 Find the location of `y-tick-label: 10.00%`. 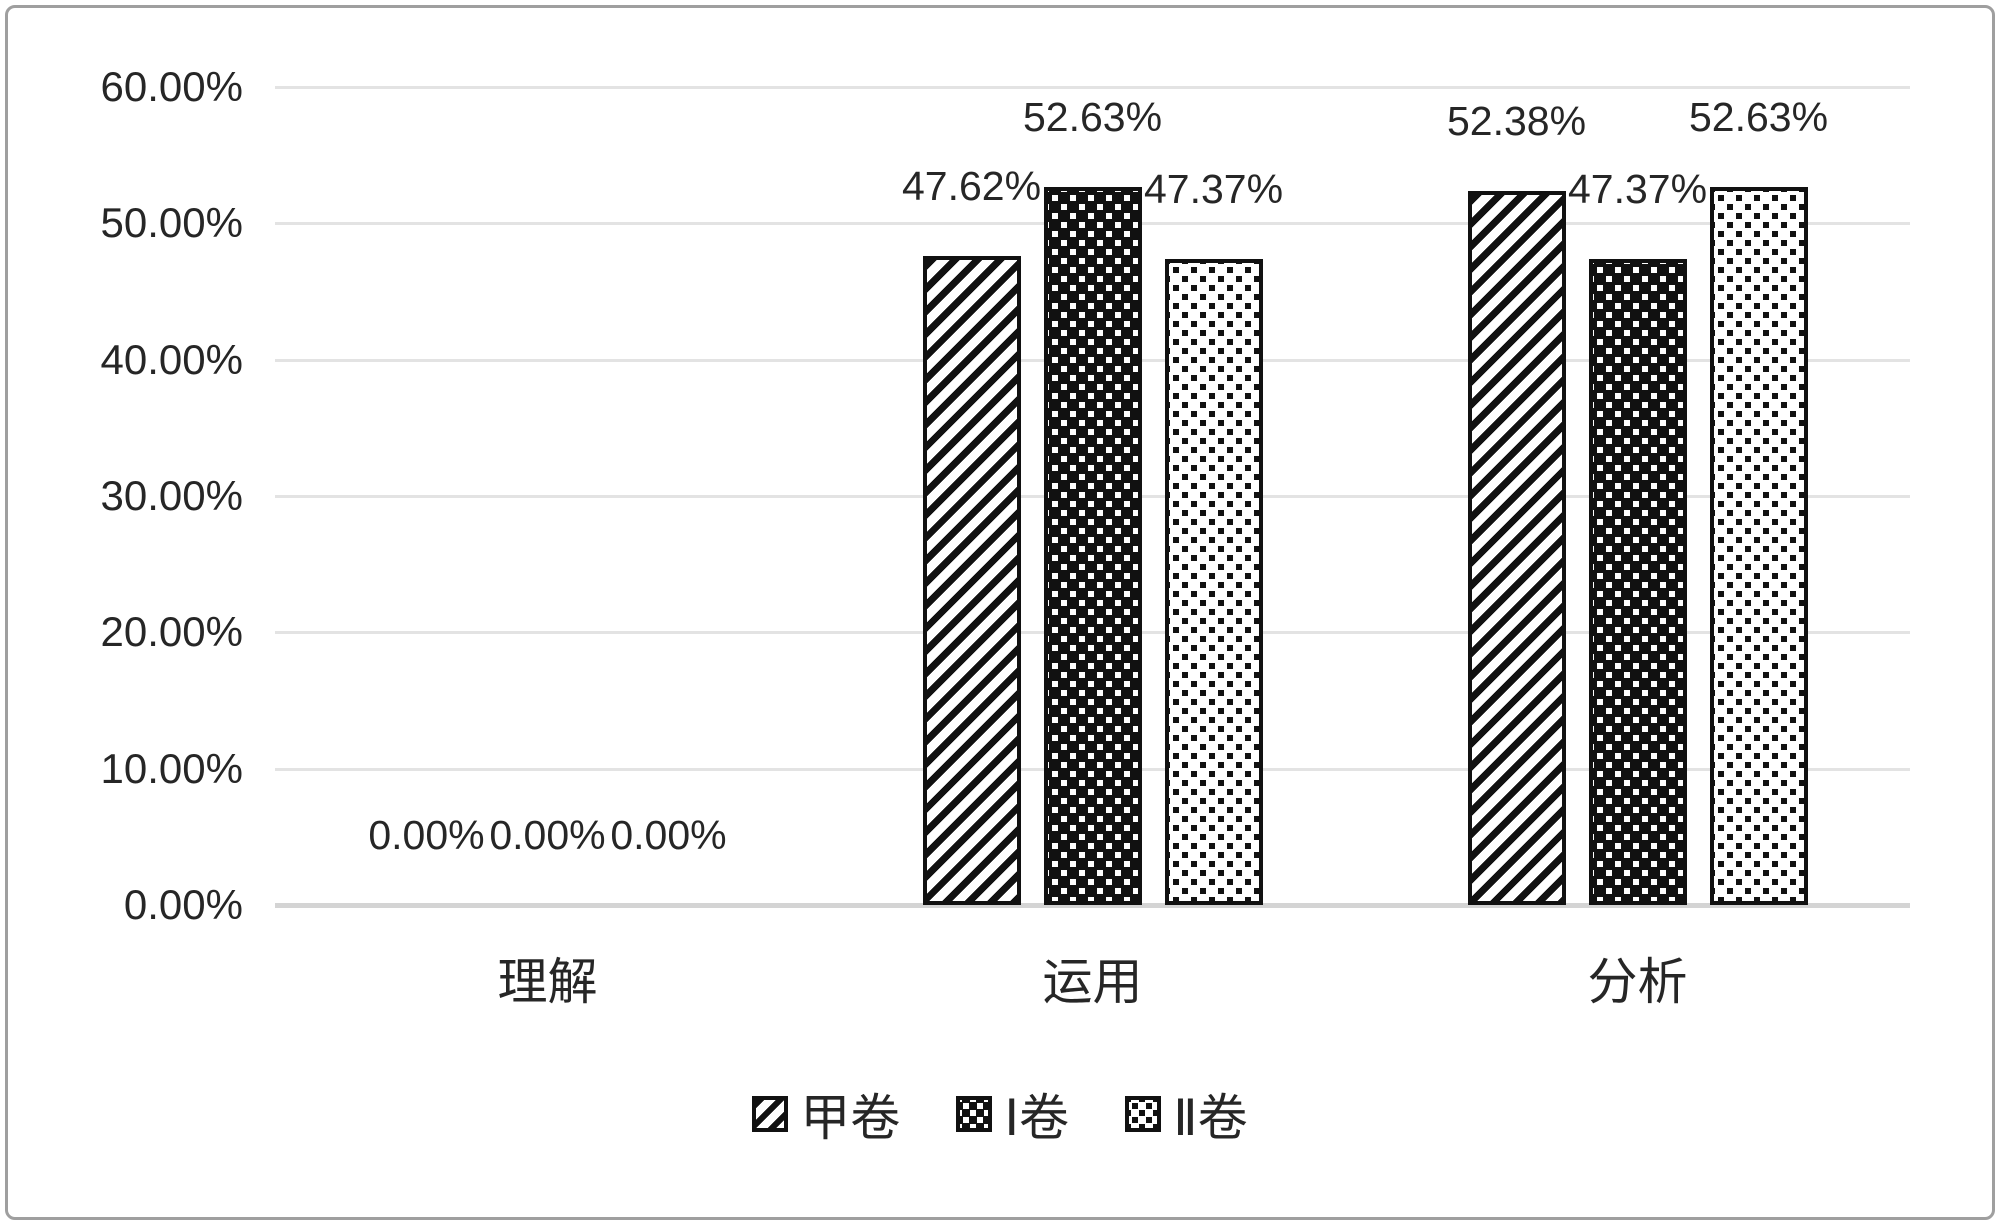

y-tick-label: 10.00% is located at coordinates (171, 768).